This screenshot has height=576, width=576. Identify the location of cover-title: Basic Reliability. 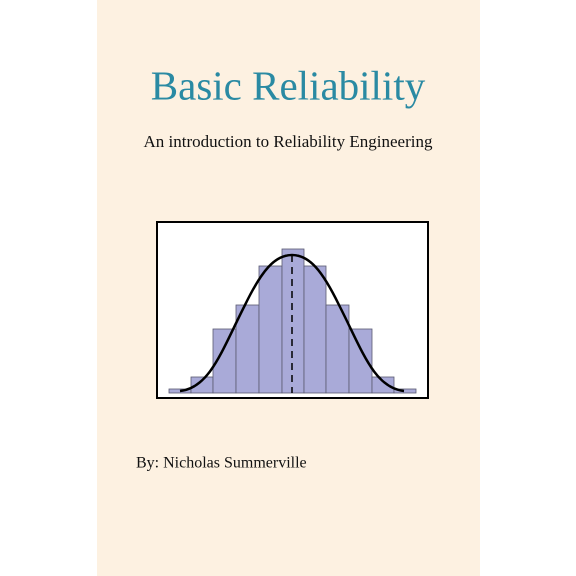
(288, 85).